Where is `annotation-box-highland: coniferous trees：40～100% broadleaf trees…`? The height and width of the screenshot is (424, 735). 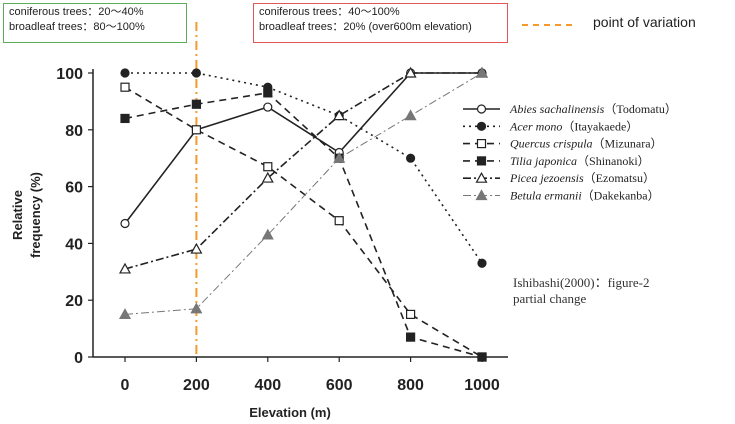
annotation-box-highland: coniferous trees：40～100% broadleaf trees… is located at coordinates (380, 23).